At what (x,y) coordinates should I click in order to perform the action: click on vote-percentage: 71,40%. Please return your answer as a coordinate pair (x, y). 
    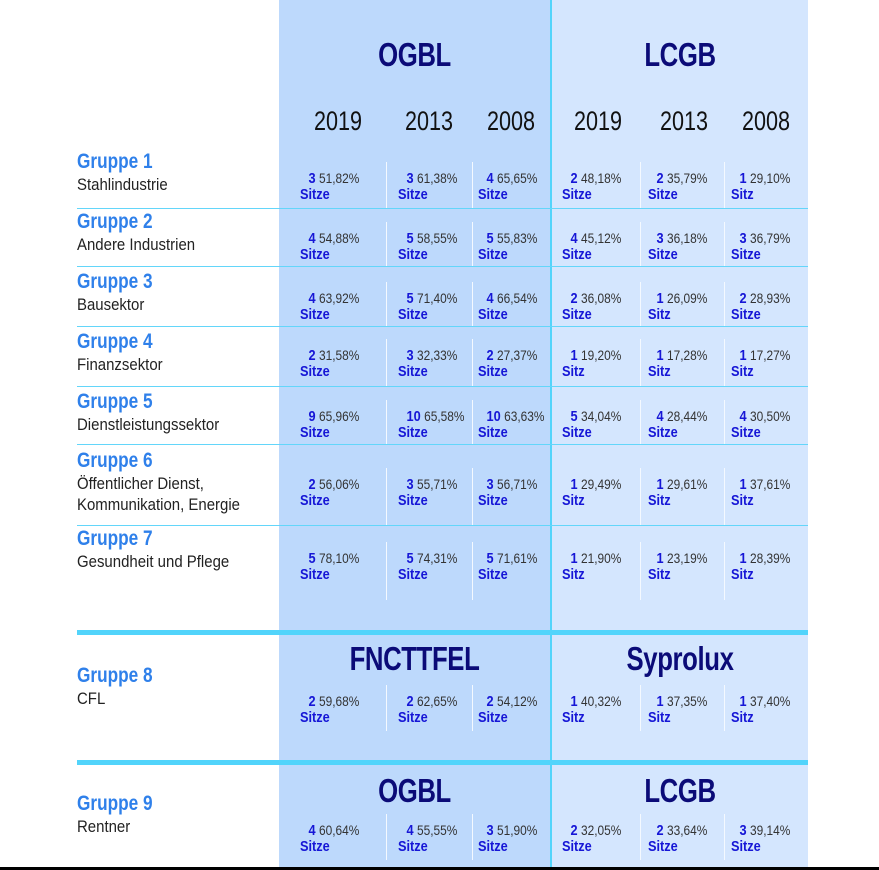
    Looking at the image, I should click on (437, 298).